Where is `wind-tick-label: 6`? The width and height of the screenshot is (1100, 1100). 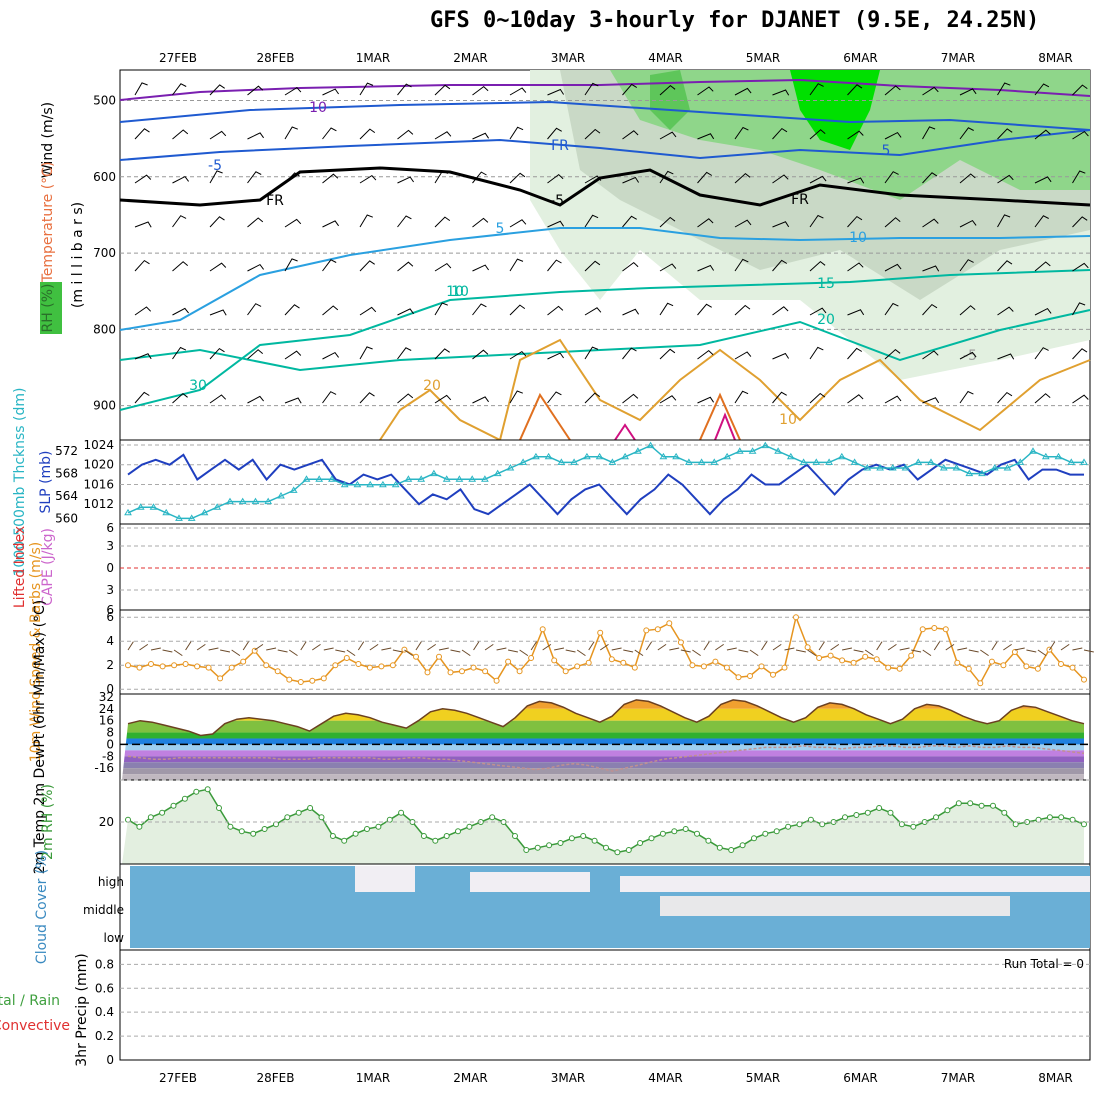
wind-tick-label: 6 is located at coordinates (110, 617).